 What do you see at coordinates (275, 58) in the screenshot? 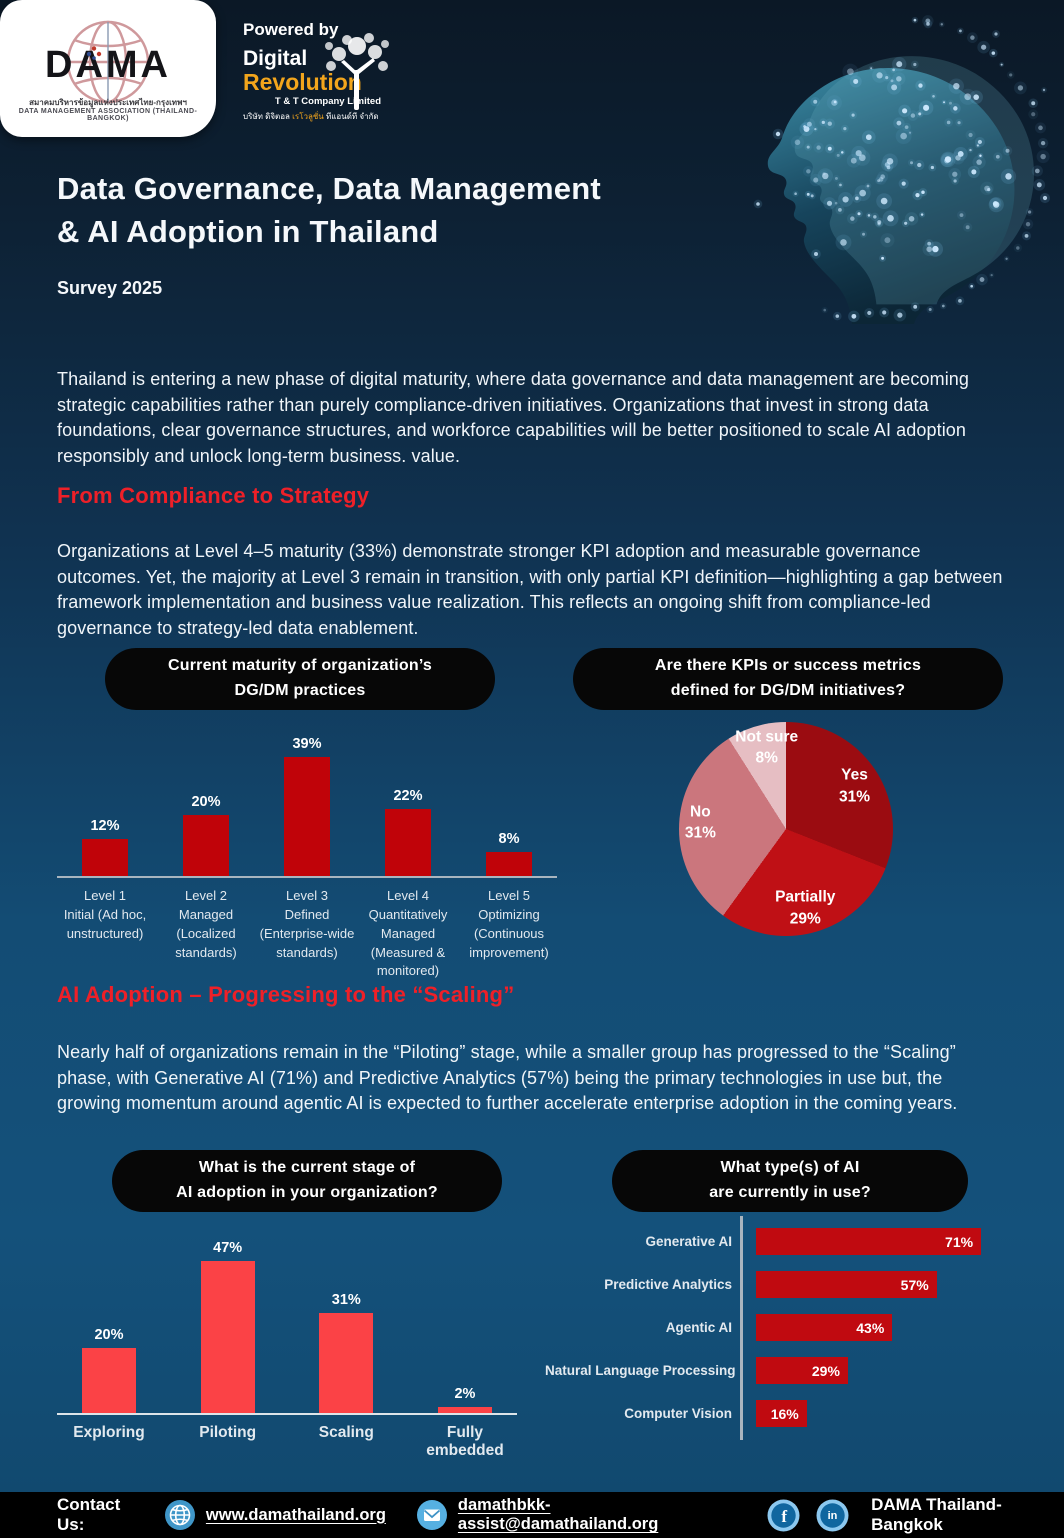
I see `dr-logo-digital: Digital` at bounding box center [275, 58].